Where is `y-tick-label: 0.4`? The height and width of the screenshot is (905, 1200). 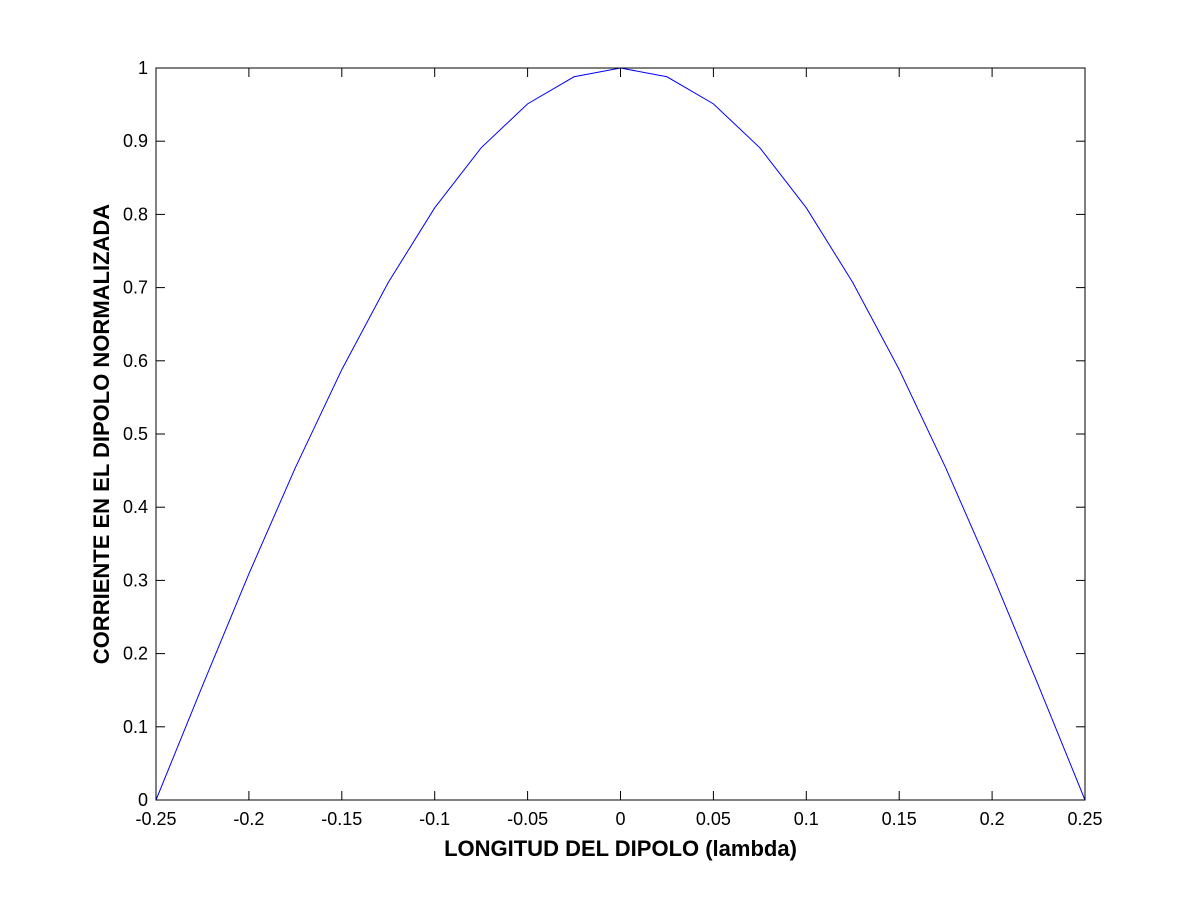 y-tick-label: 0.4 is located at coordinates (135, 507).